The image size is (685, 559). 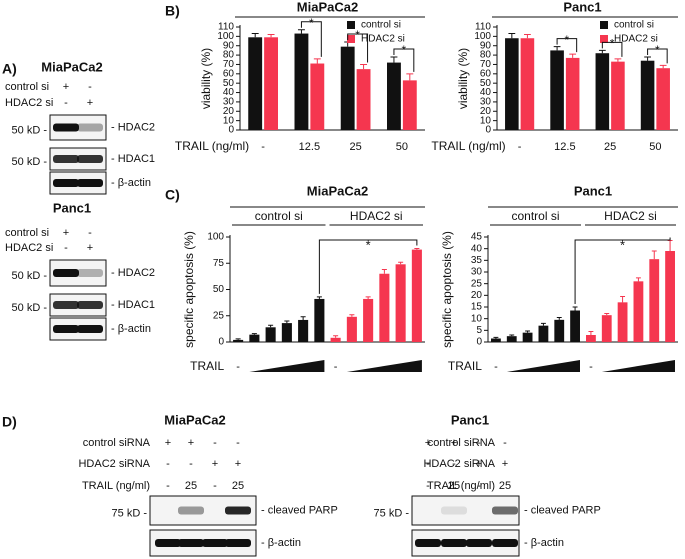 What do you see at coordinates (299, 510) in the screenshot?
I see `band-label: - cleaved PARP` at bounding box center [299, 510].